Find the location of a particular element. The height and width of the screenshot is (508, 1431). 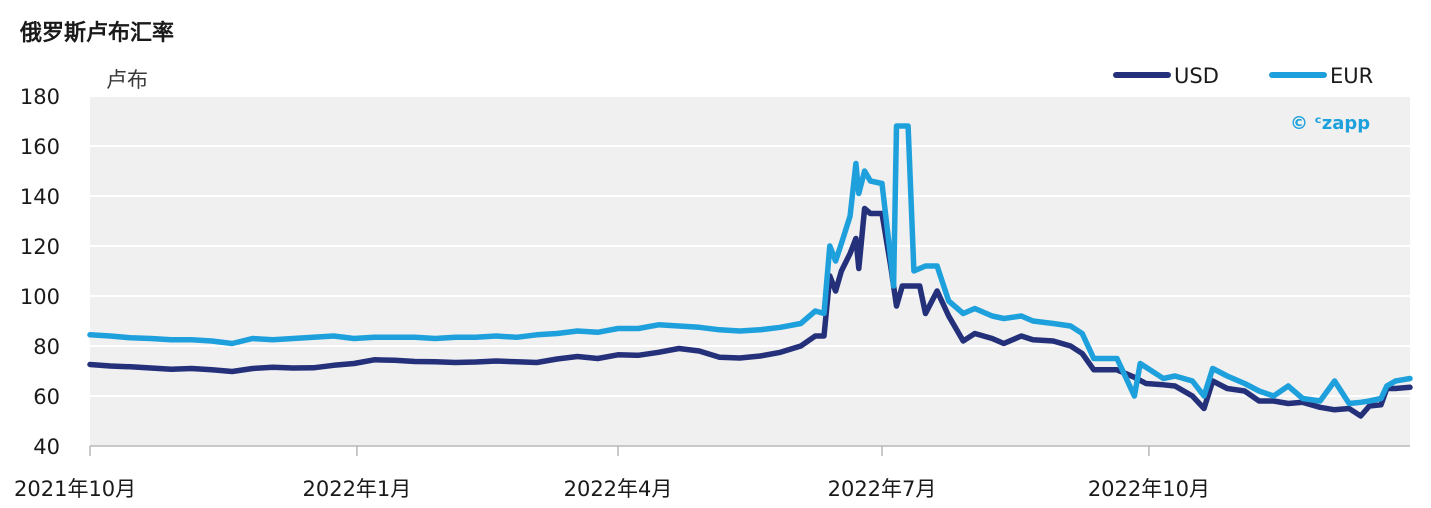

y-tick-label: 60 is located at coordinates (46, 397).